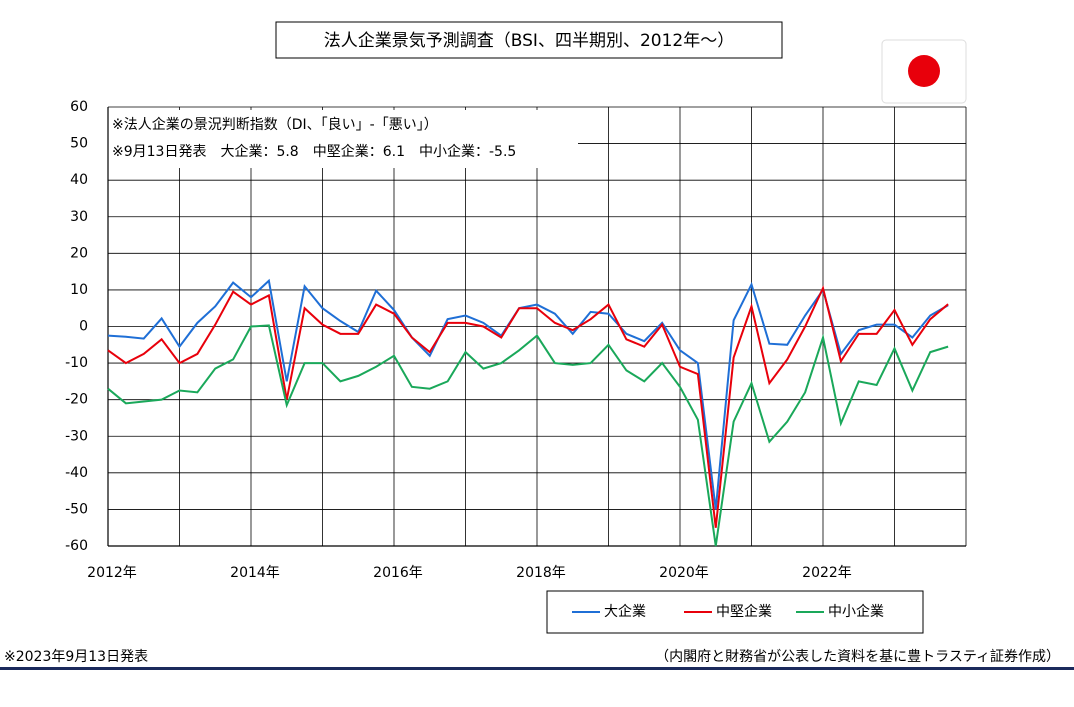  Describe the element at coordinates (398, 573) in the screenshot. I see `x-tick-label: 2016年` at that location.